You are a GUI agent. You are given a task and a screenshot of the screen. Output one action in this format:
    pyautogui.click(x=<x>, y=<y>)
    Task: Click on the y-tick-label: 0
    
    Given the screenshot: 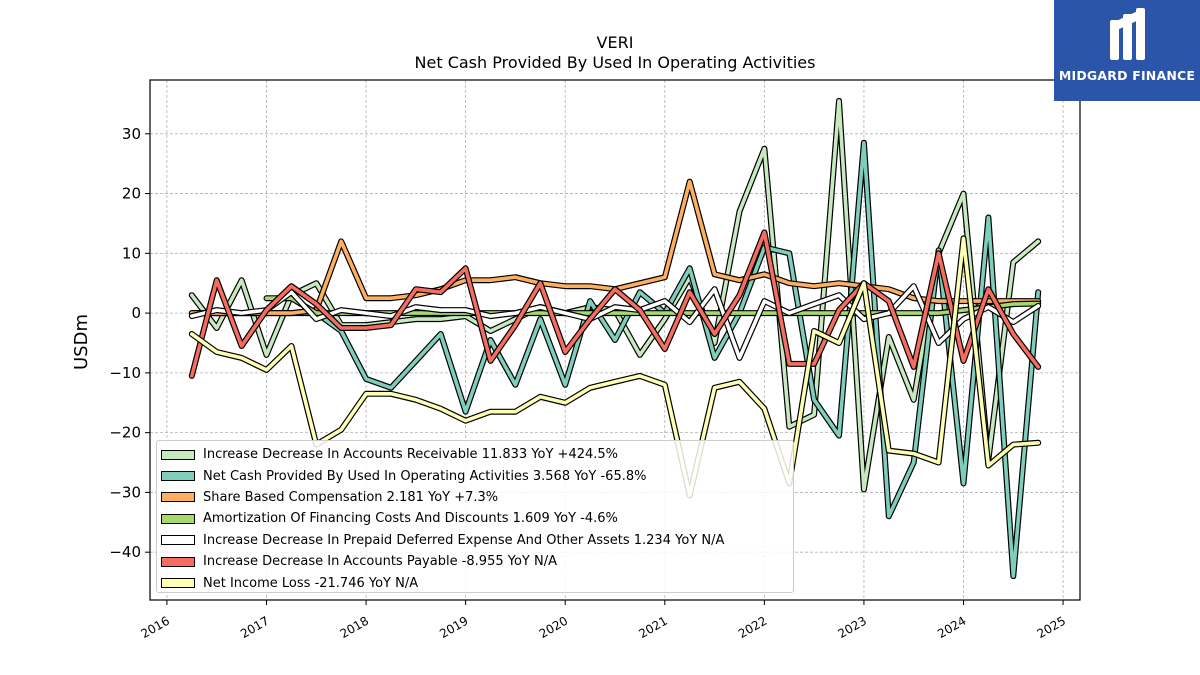 What is the action you would take?
    pyautogui.click(x=136, y=313)
    